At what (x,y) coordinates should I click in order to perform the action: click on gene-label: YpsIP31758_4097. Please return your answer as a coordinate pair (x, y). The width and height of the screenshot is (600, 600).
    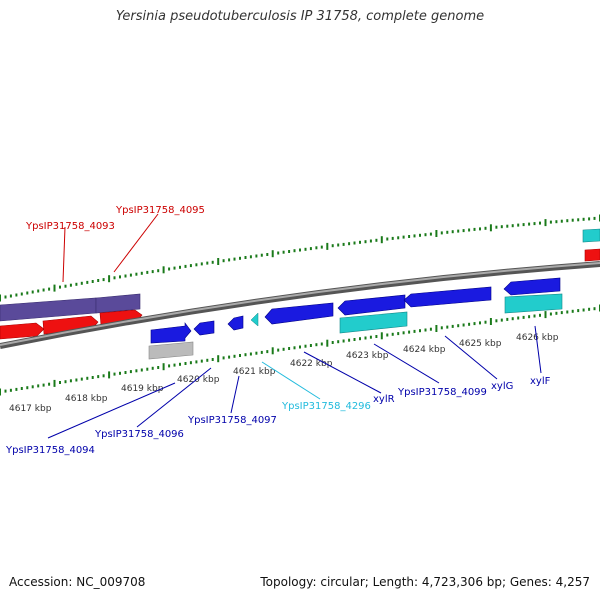
    Looking at the image, I should click on (232, 420).